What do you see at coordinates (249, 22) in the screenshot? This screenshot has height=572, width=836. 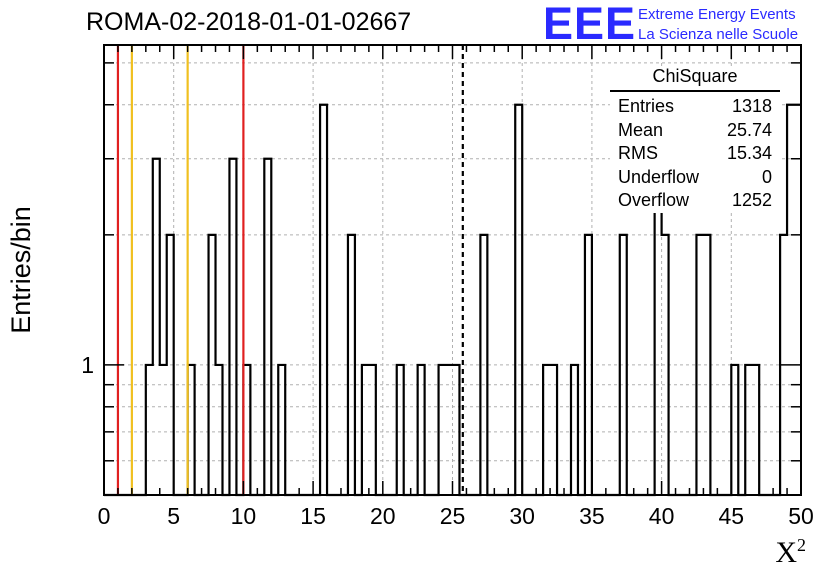 I see `run-title: ROMA-02-2018-01-01-02667` at bounding box center [249, 22].